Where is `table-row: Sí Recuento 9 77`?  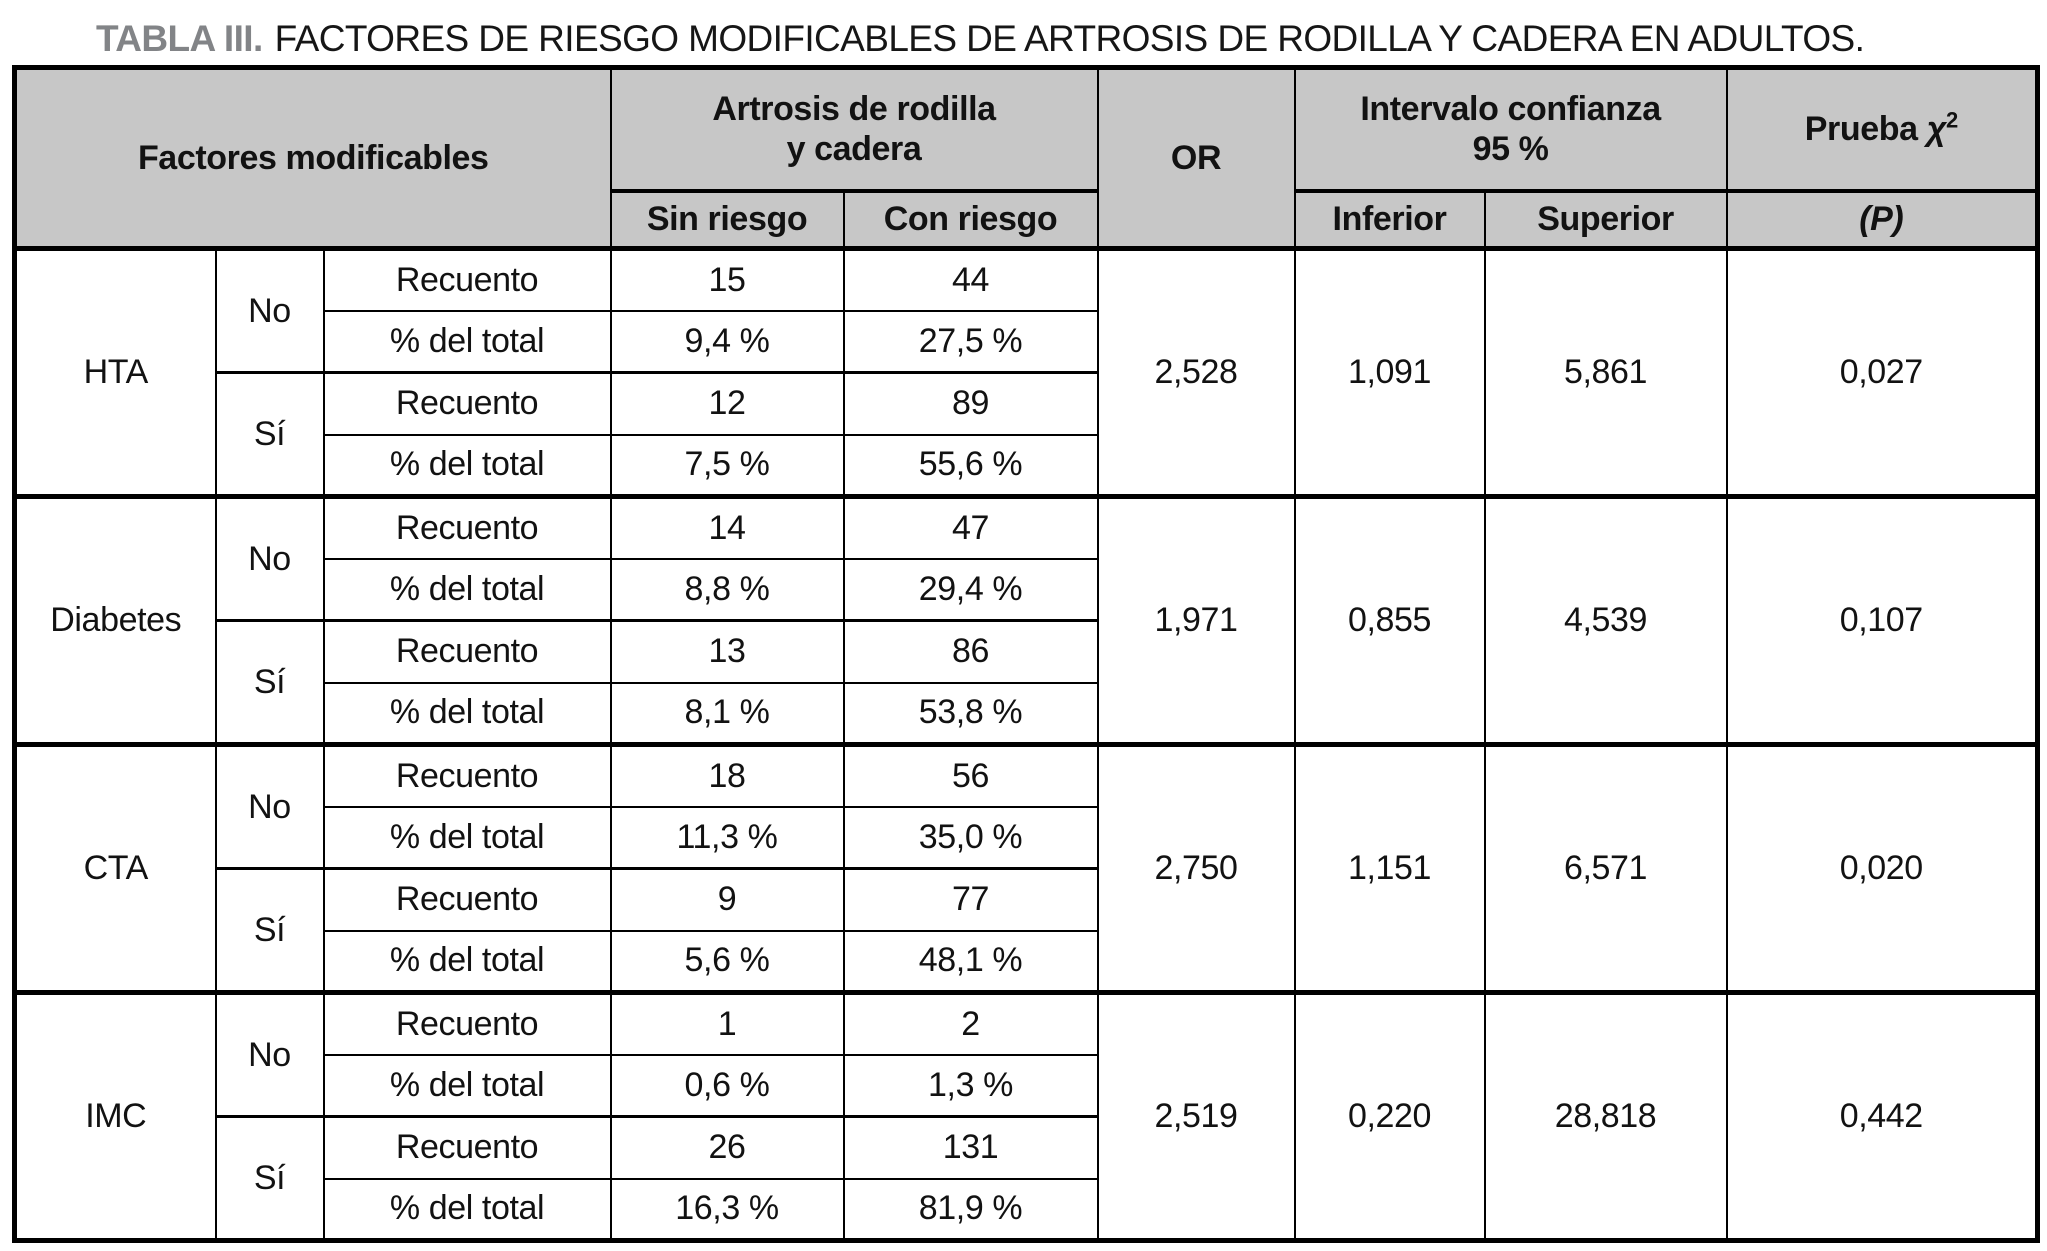
table-row: Sí Recuento 9 77 is located at coordinates (1026, 930).